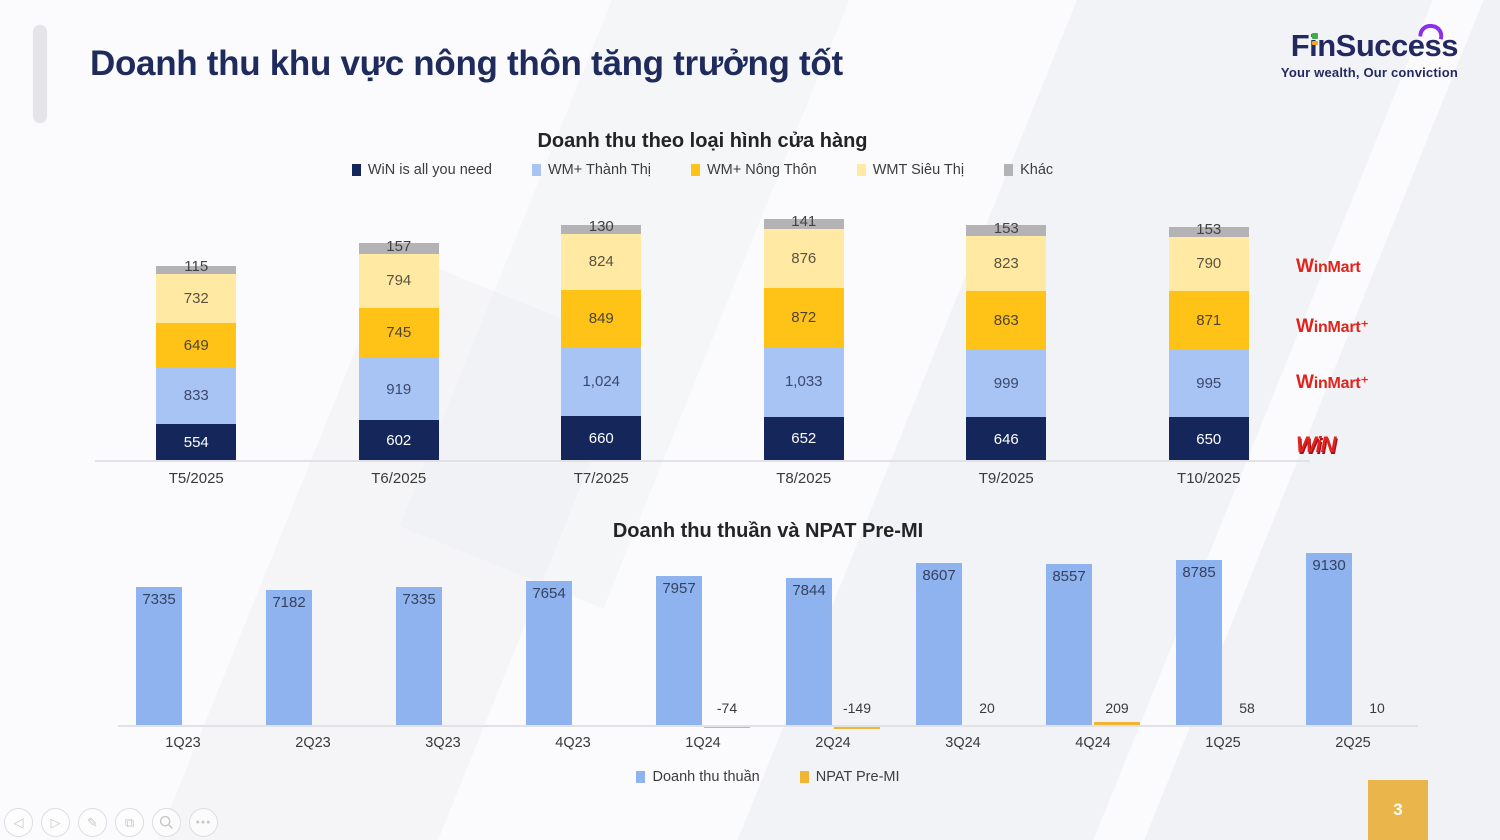  Describe the element at coordinates (1006, 320) in the screenshot. I see `bar-segment: 863` at that location.